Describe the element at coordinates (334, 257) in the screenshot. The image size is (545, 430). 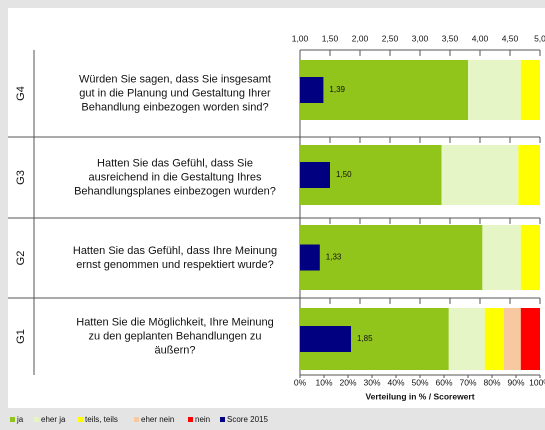
I see `score-label: 1,33` at that location.